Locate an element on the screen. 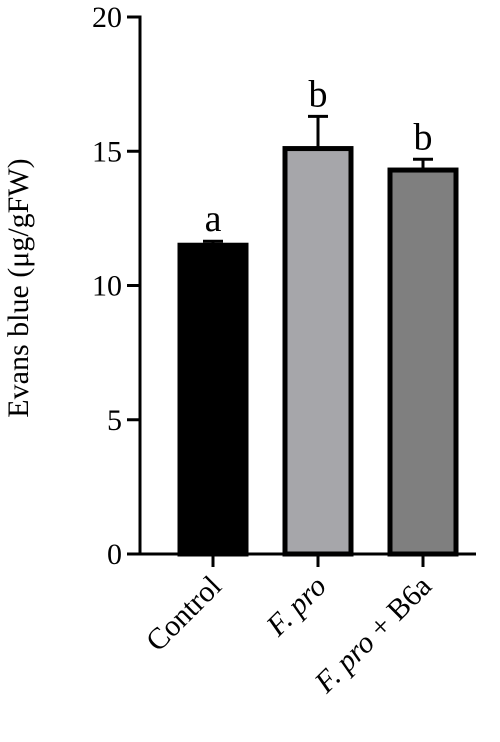  y-axis: 0 5 10 15 20 is located at coordinates (117, 286).